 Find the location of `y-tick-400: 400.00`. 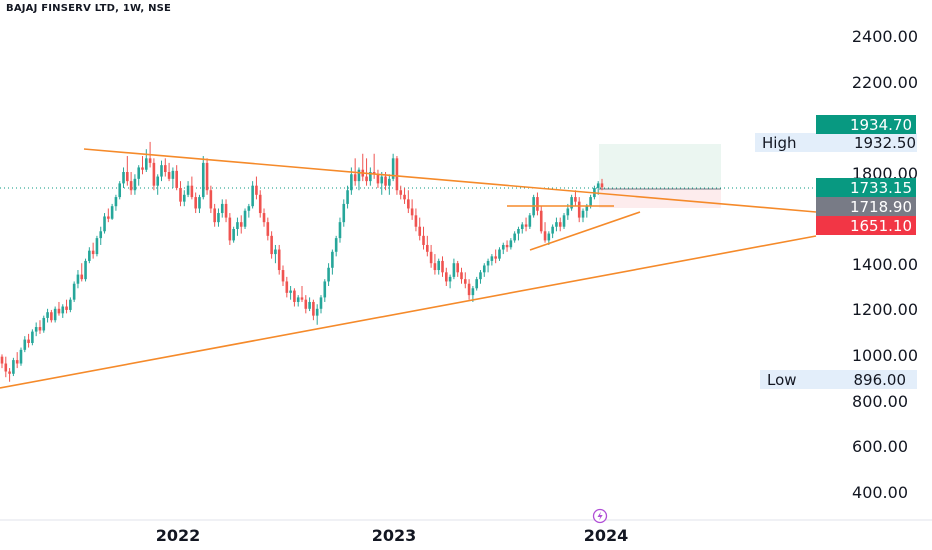

y-tick-400: 400.00 is located at coordinates (880, 492).